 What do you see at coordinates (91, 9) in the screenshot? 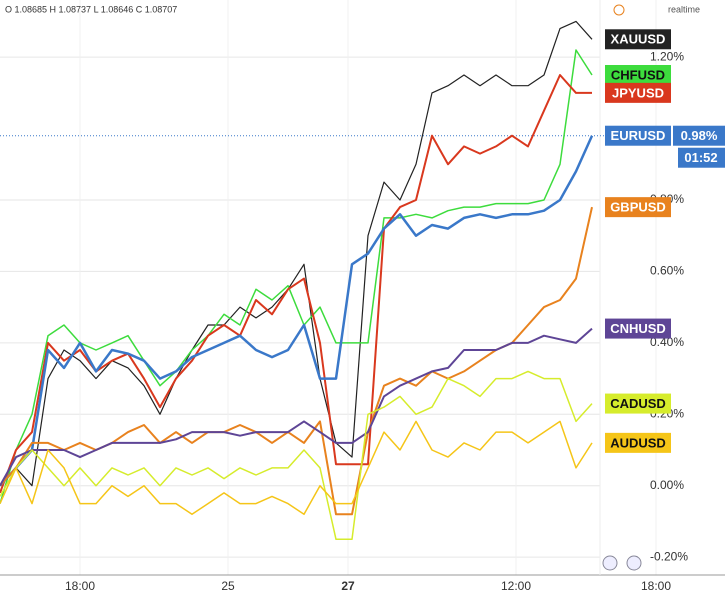
I see `ohlc-text: O 1.08685 H 1.08737 L 1.08646 C 1.08707` at bounding box center [91, 9].